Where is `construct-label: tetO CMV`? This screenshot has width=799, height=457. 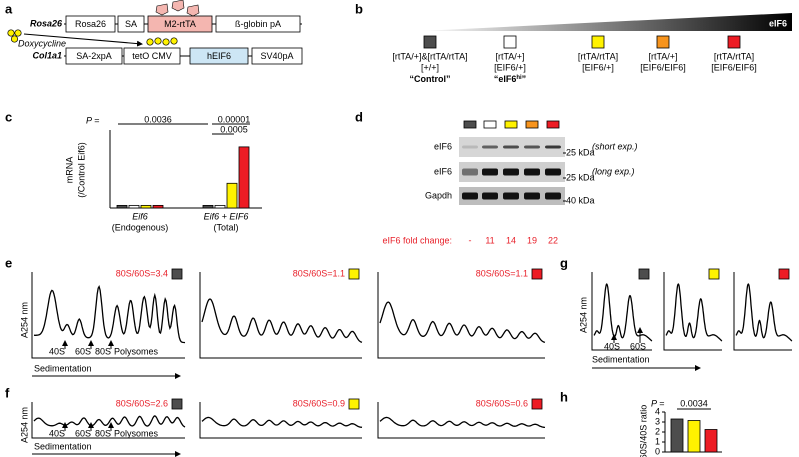 construct-label: tetO CMV is located at coordinates (152, 56).